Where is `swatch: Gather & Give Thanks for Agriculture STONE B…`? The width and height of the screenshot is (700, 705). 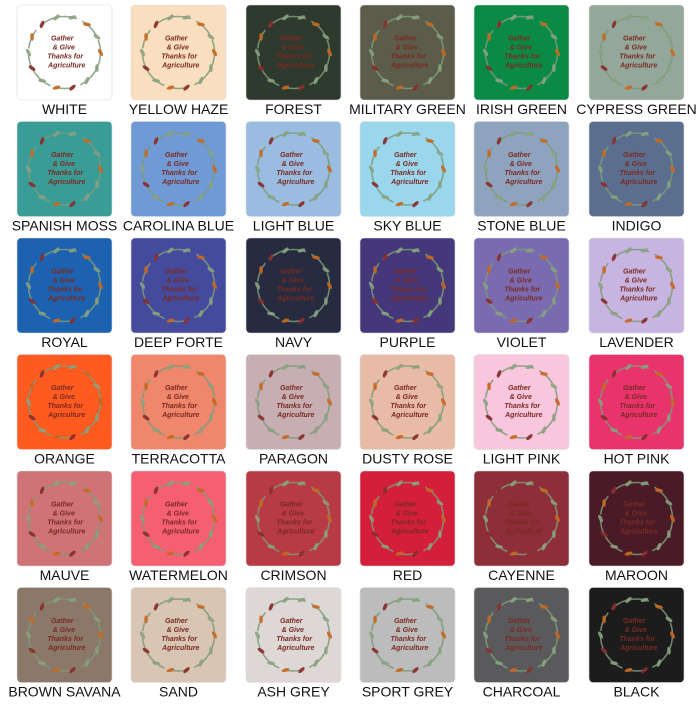 swatch: Gather & Give Thanks for Agriculture STONE B… is located at coordinates (521, 177).